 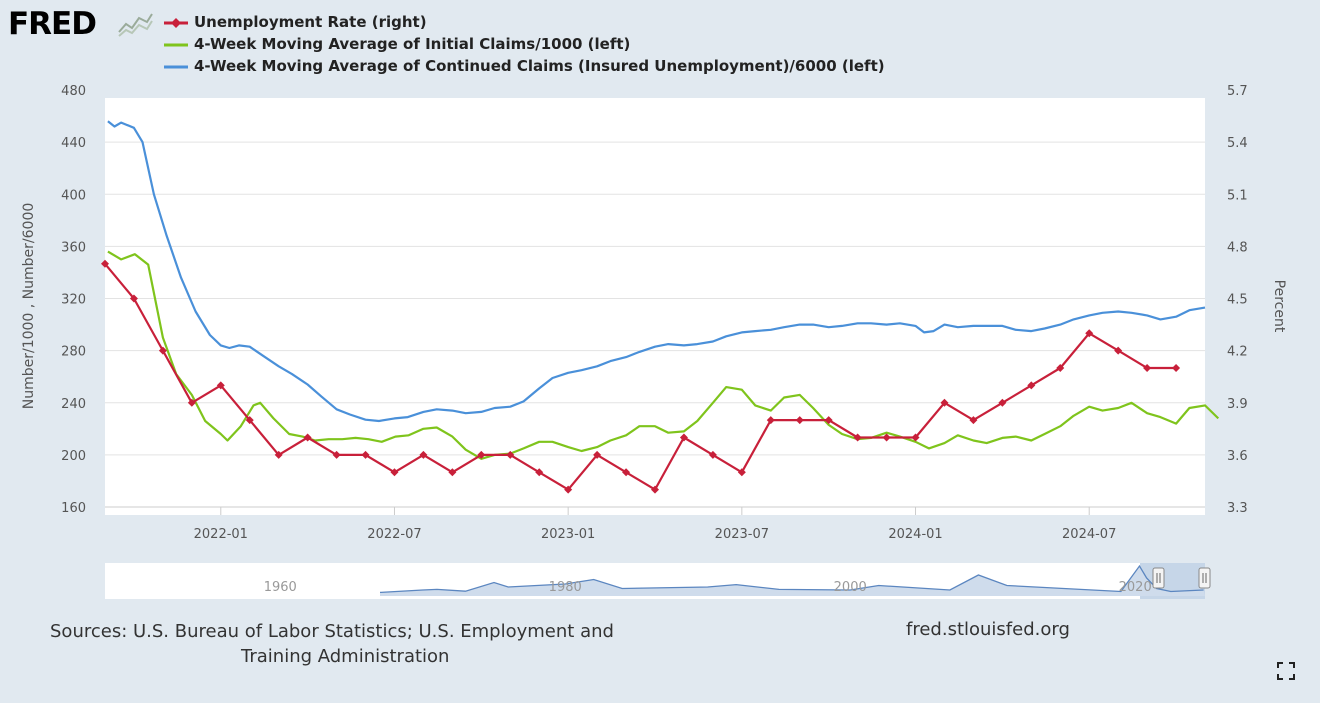 What do you see at coordinates (708, 587) in the screenshot?
I see `navigator-labels: 1960 1980 2000 2020` at bounding box center [708, 587].